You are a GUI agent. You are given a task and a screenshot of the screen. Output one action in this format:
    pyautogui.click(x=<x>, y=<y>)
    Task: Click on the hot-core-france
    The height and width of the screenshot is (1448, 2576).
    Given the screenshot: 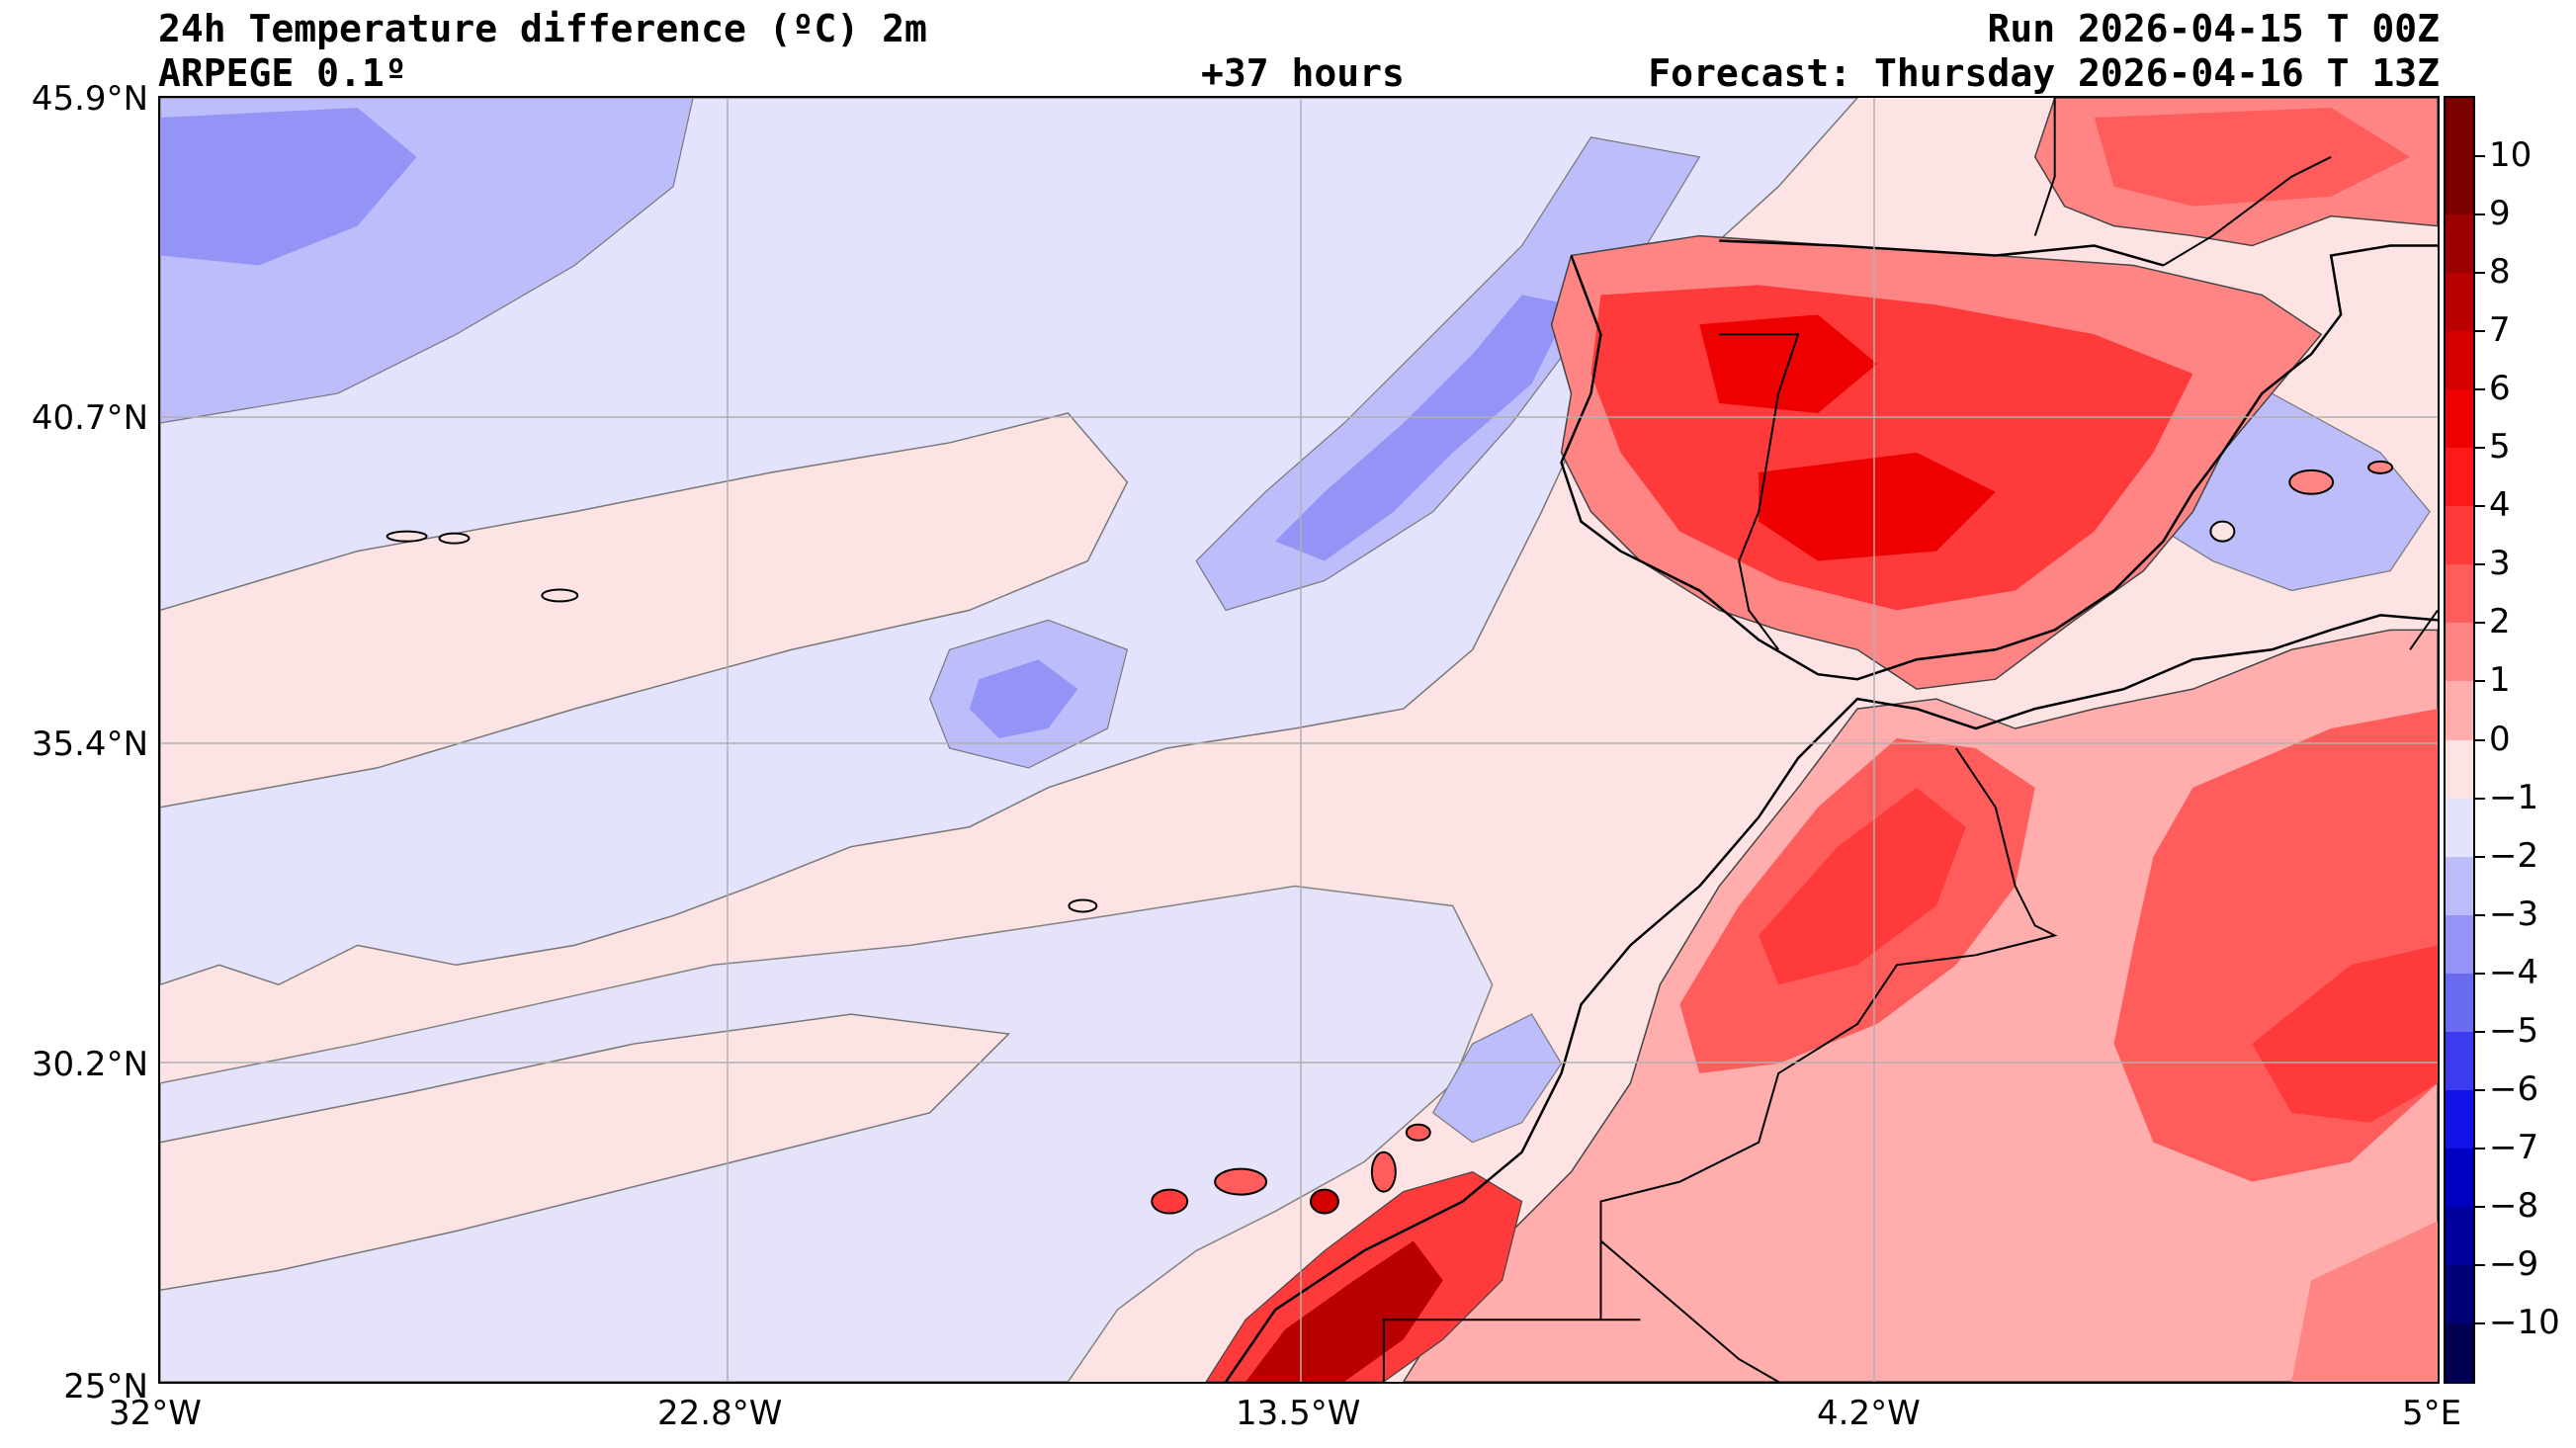 What is the action you would take?
    pyautogui.click(x=2252, y=157)
    